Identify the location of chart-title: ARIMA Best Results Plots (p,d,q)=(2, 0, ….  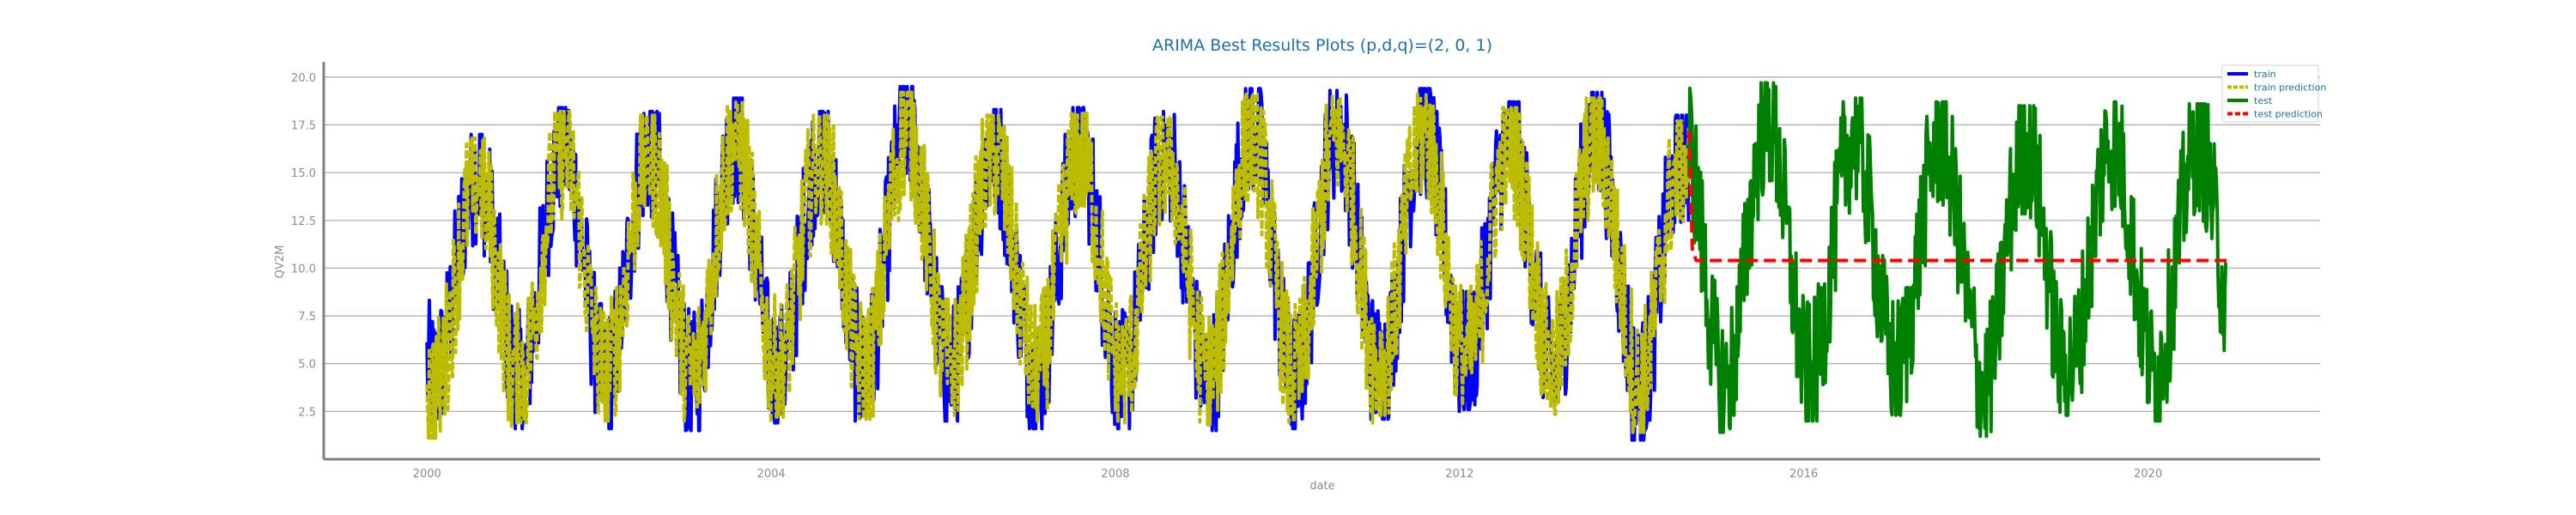
(1322, 45).